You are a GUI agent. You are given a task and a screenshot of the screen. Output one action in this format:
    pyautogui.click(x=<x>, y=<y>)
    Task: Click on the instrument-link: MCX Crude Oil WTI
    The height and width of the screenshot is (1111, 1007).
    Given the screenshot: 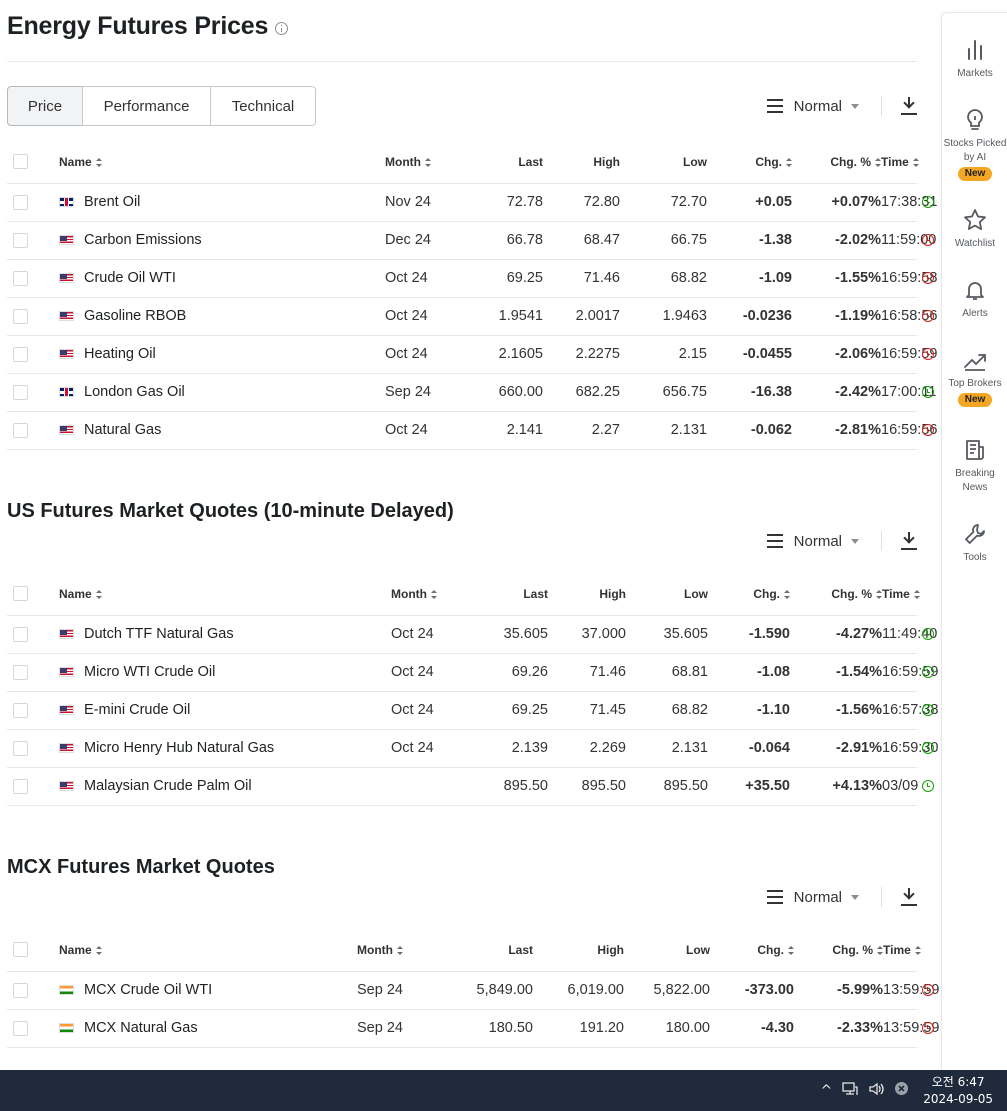 What is the action you would take?
    pyautogui.click(x=148, y=990)
    